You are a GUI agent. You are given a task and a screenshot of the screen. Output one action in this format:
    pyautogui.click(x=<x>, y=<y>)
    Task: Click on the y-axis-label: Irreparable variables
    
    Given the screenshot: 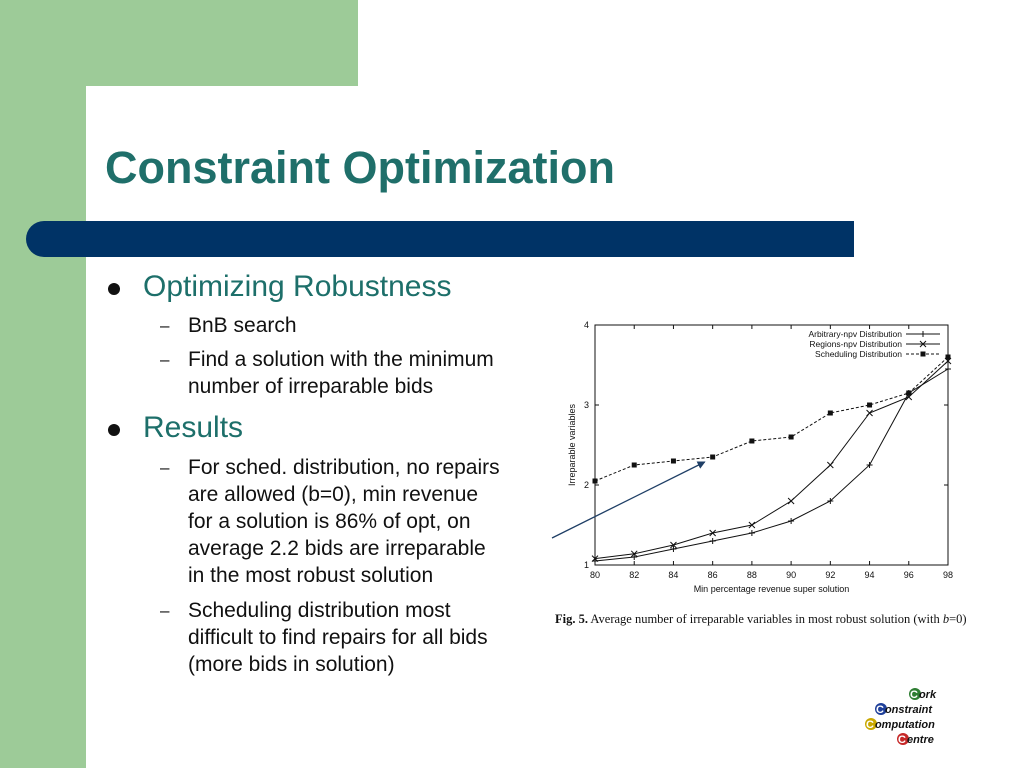 What is the action you would take?
    pyautogui.click(x=572, y=444)
    